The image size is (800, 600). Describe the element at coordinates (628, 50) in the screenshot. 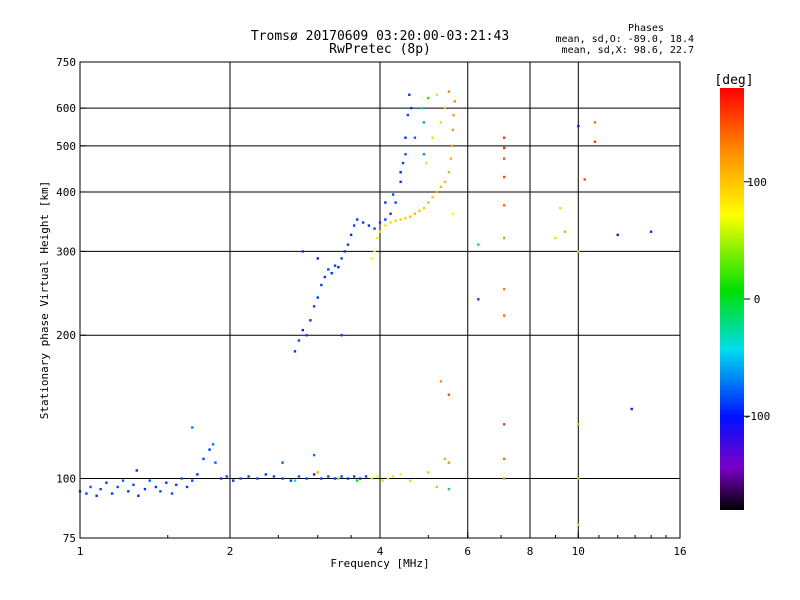

I see `phase-info-x: mean, sd,X: 98.6, 22.7` at that location.